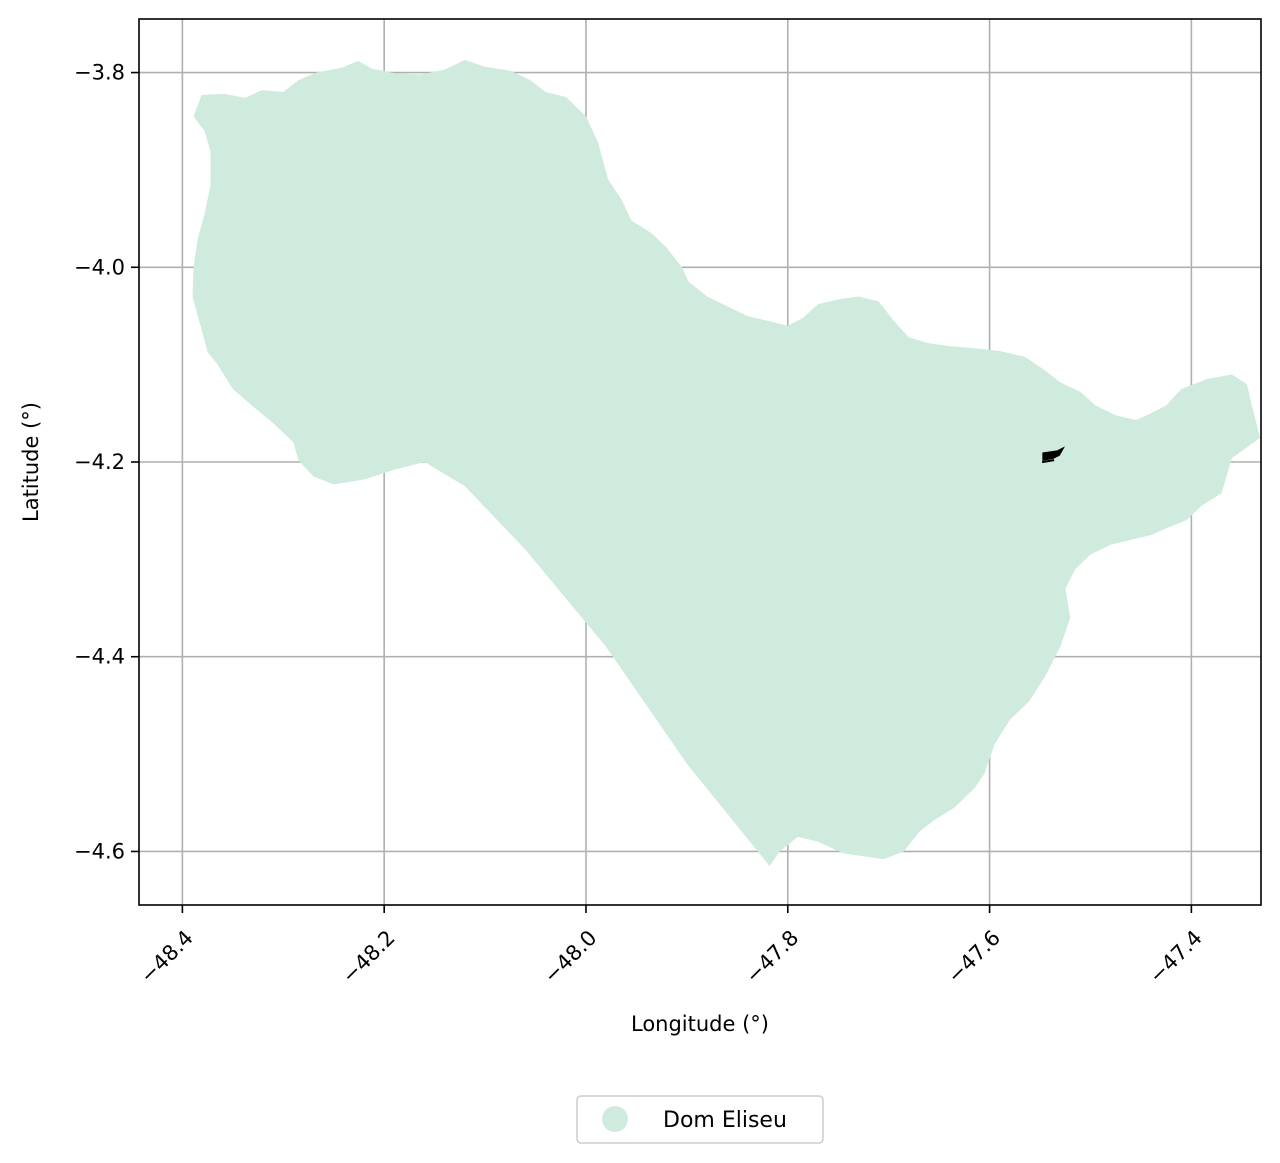 The height and width of the screenshot is (1163, 1280). Describe the element at coordinates (700, 1024) in the screenshot. I see `x-axis-label: Longitude (°)` at that location.